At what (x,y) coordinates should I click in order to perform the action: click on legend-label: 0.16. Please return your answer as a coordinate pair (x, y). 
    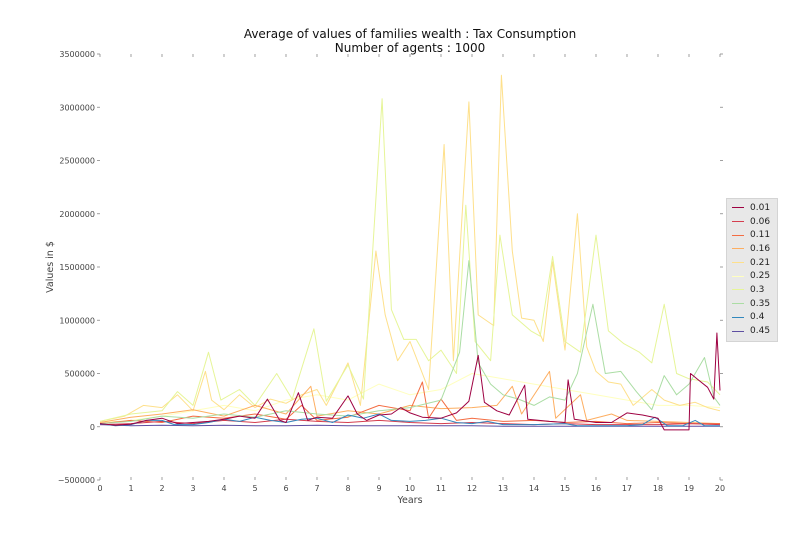
    Looking at the image, I should click on (760, 248).